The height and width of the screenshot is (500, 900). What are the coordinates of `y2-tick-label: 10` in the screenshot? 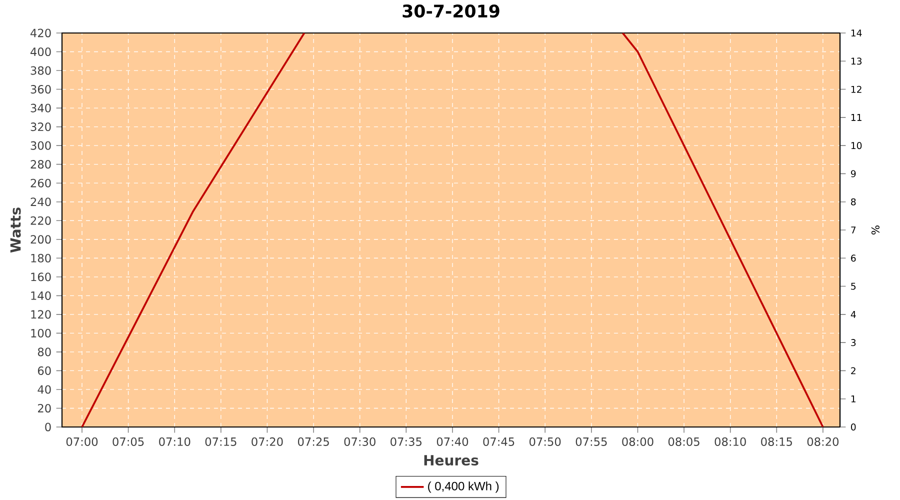 It's located at (856, 146).